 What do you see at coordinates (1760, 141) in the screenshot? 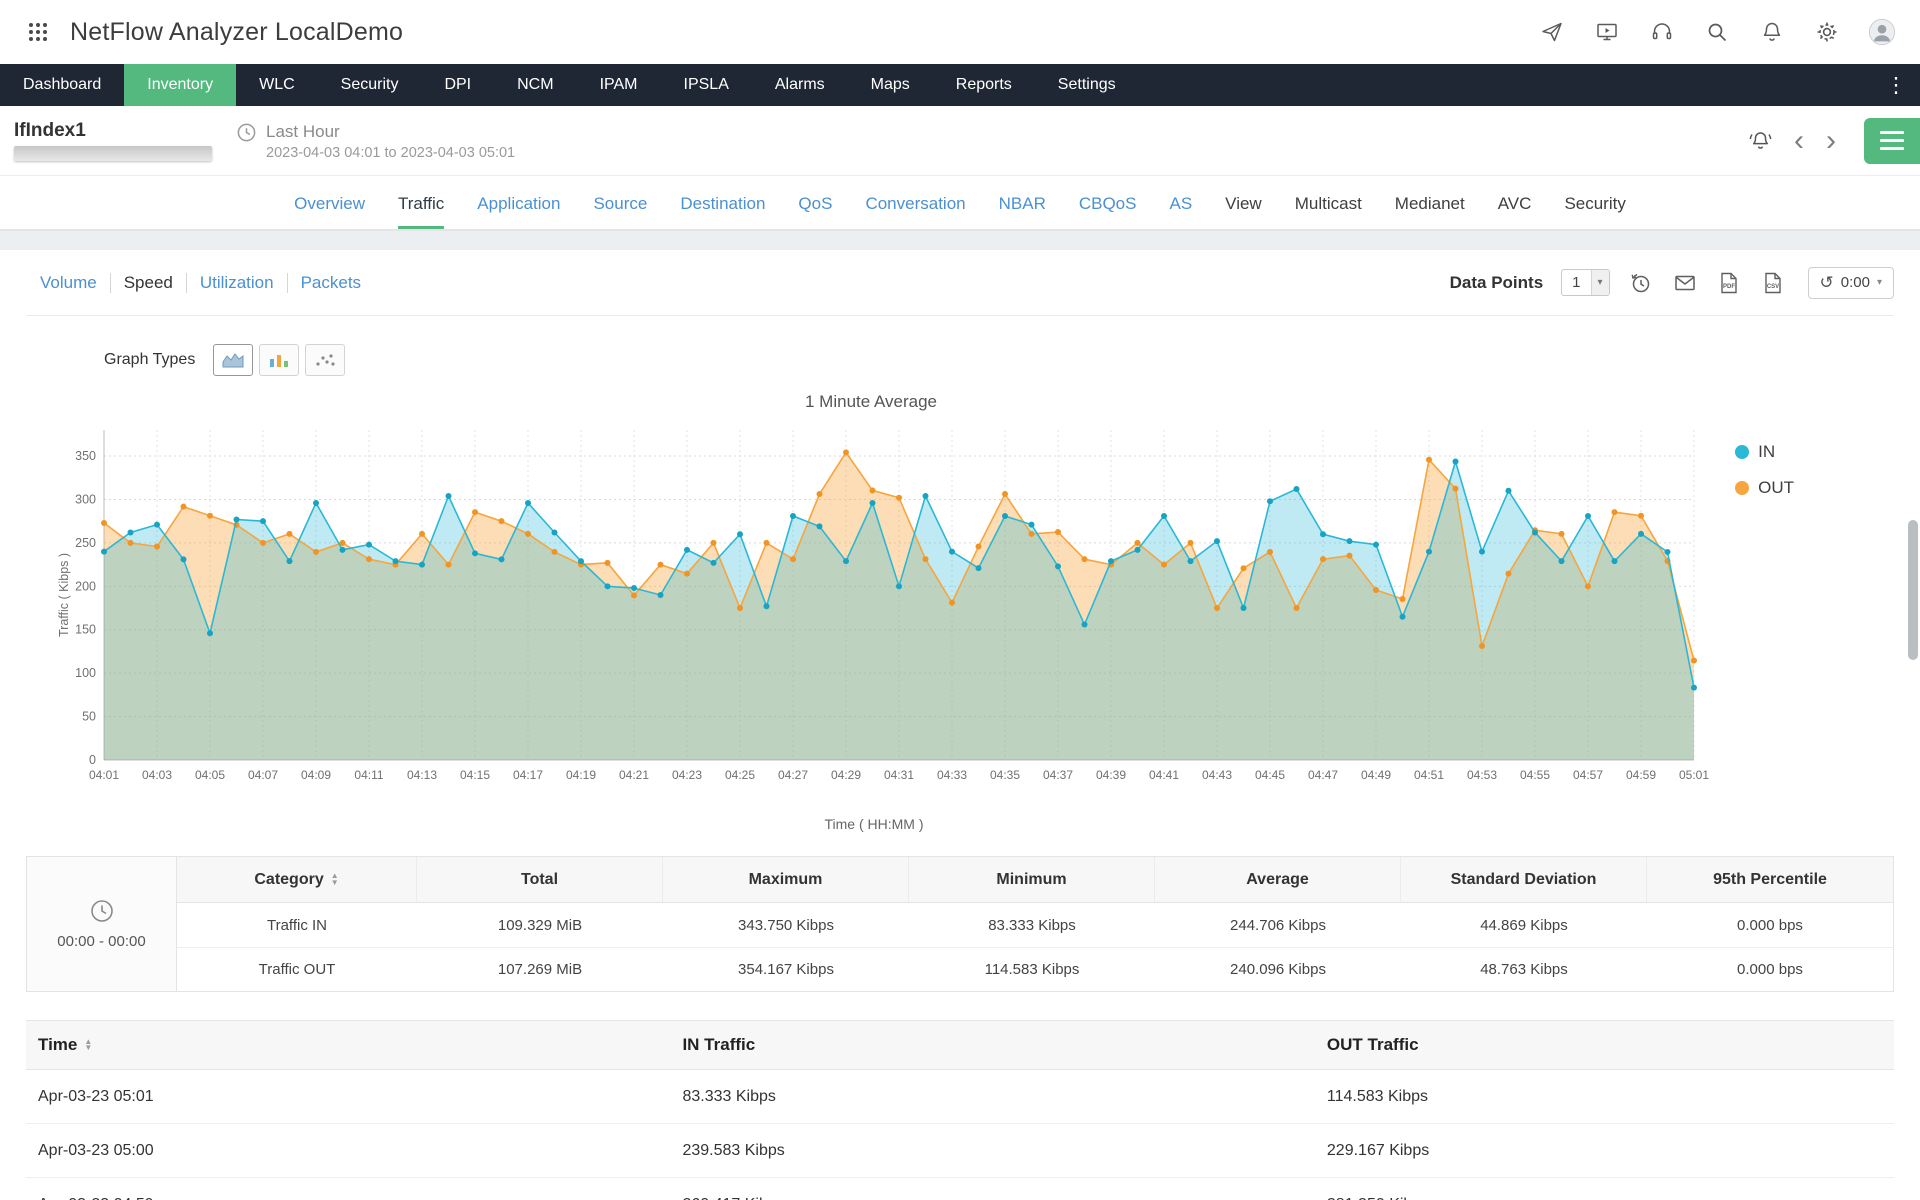
I see `alarm-bell-icon` at bounding box center [1760, 141].